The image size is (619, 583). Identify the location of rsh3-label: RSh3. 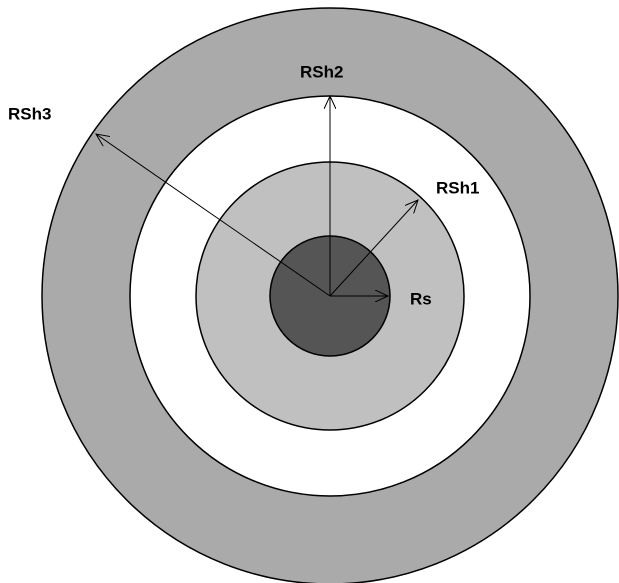
(29, 113).